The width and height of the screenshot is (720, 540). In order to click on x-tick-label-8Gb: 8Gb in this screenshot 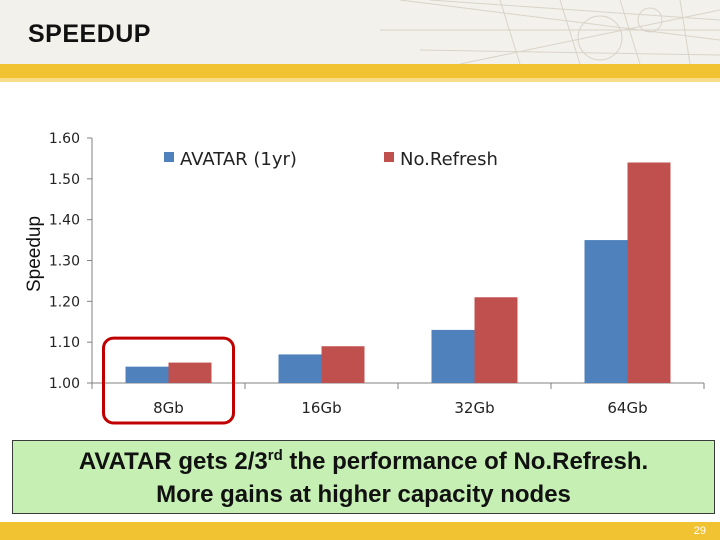, I will do `click(168, 408)`.